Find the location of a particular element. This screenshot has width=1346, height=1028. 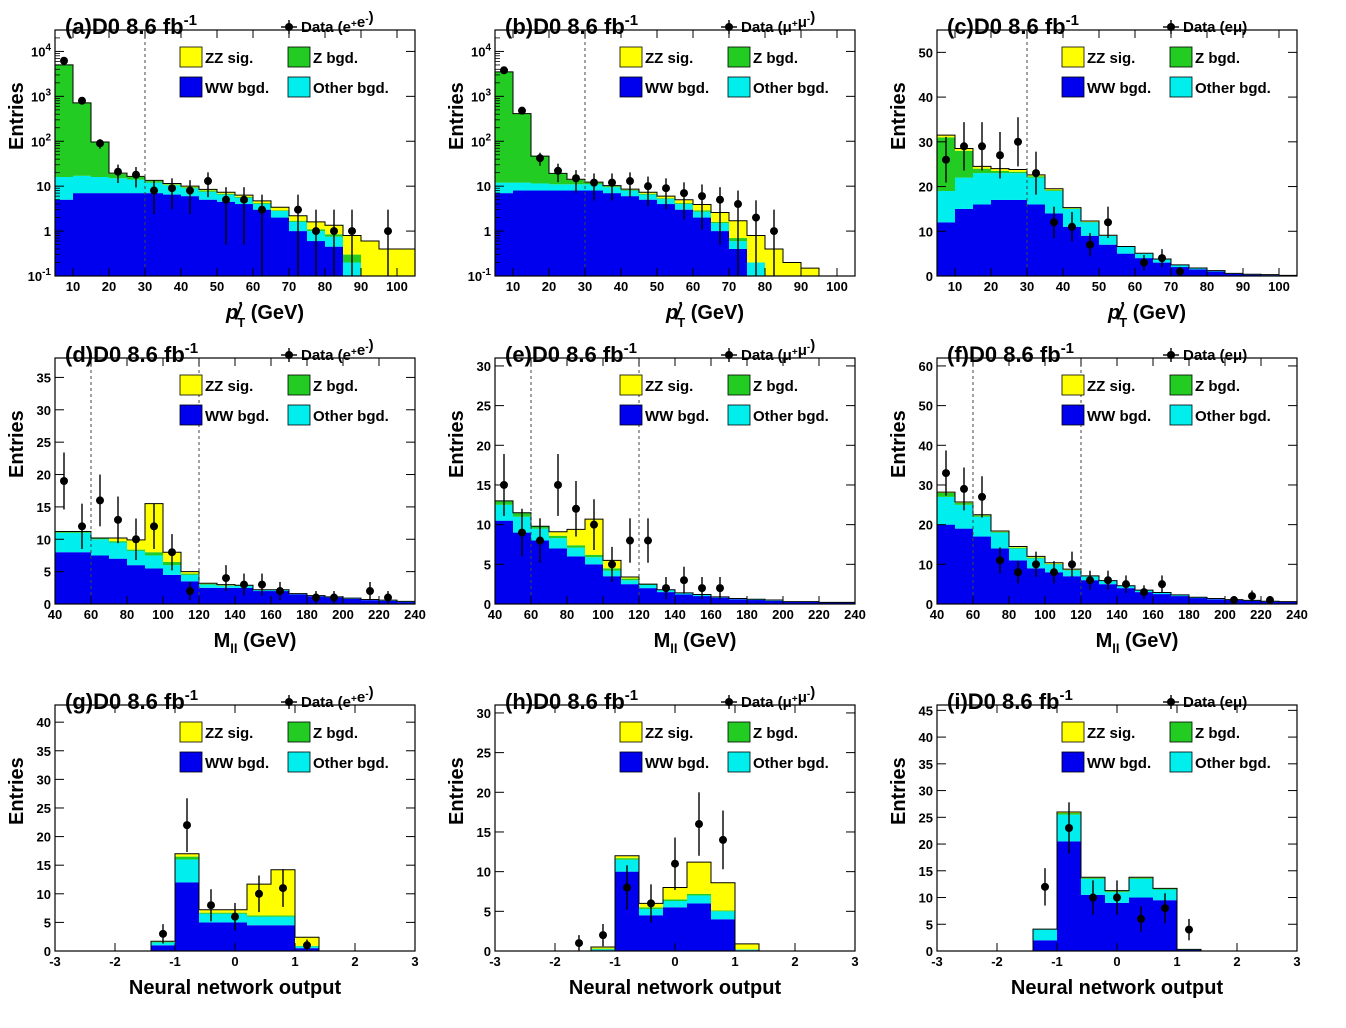

x-tick-label: 10 is located at coordinates (513, 286).